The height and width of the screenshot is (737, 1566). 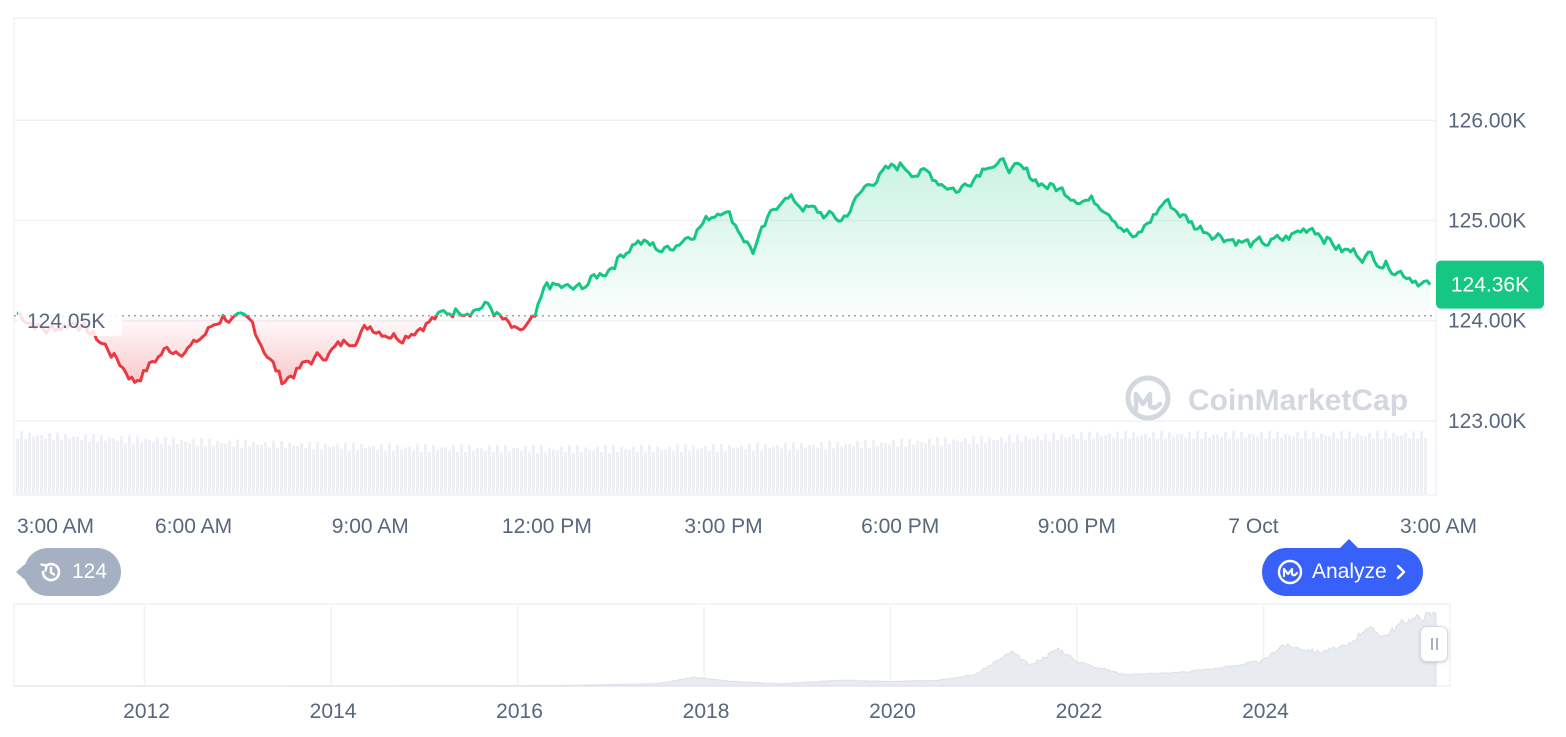 What do you see at coordinates (1487, 221) in the screenshot?
I see `y-tick-label: 125.00K` at bounding box center [1487, 221].